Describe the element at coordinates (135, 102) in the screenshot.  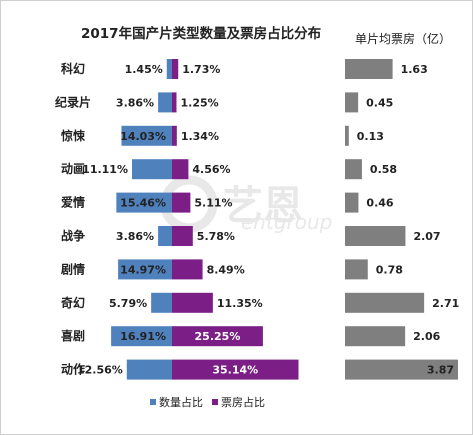
I see `label-count-share-row-1: 3.86%` at that location.